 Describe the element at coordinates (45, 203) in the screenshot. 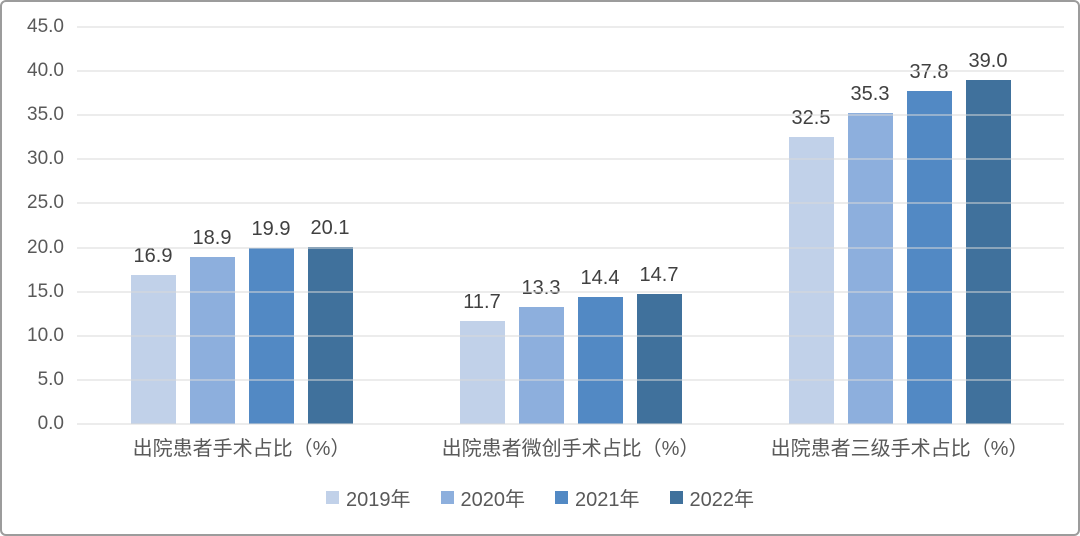

I see `y-axis-tick-label: 25.0` at that location.